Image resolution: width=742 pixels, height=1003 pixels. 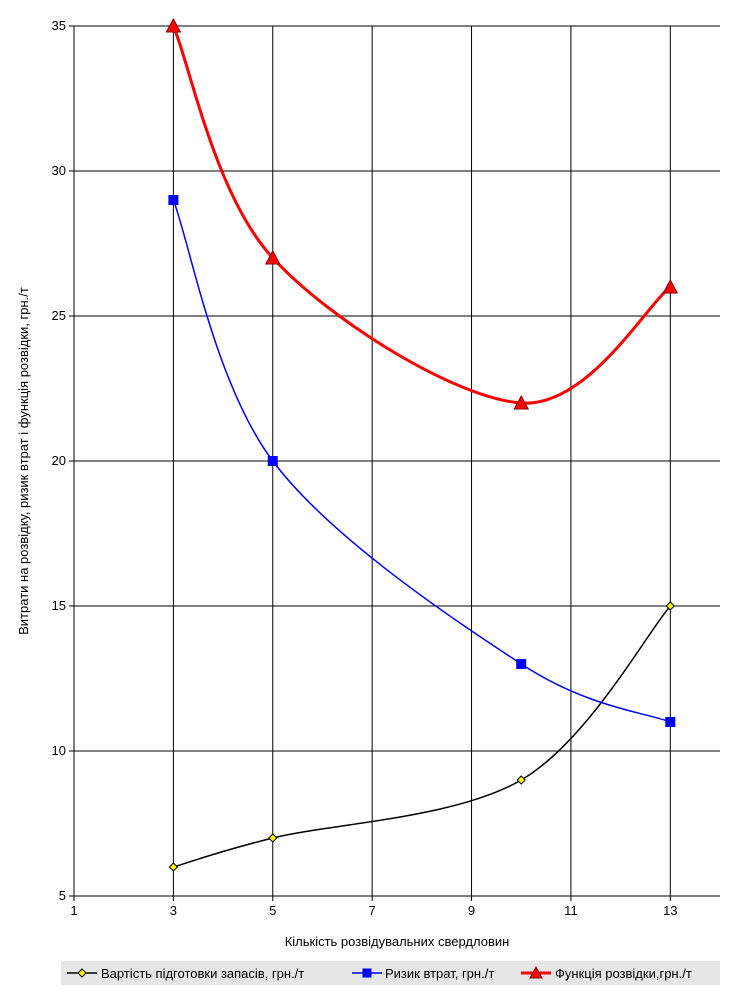 I want to click on x-tick-label: 7, so click(x=372, y=910).